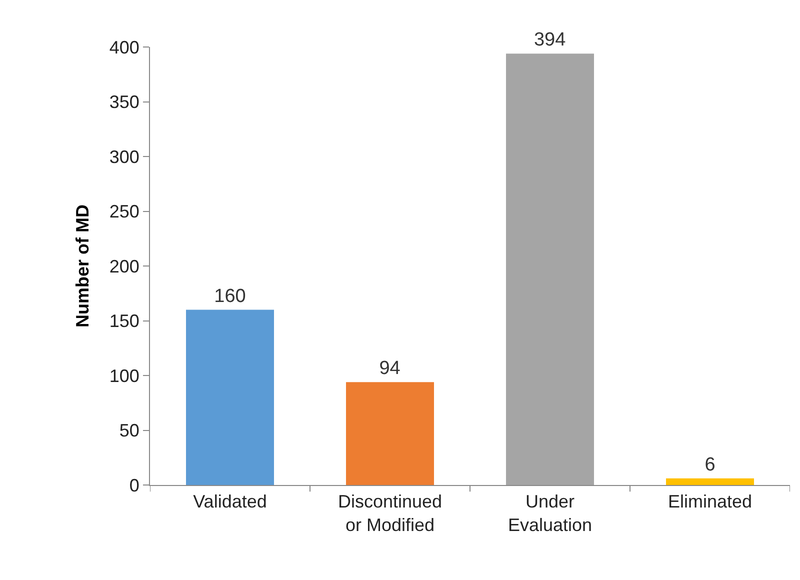 The height and width of the screenshot is (580, 800). I want to click on x-tick-label: Discontinued or Modified, so click(390, 513).